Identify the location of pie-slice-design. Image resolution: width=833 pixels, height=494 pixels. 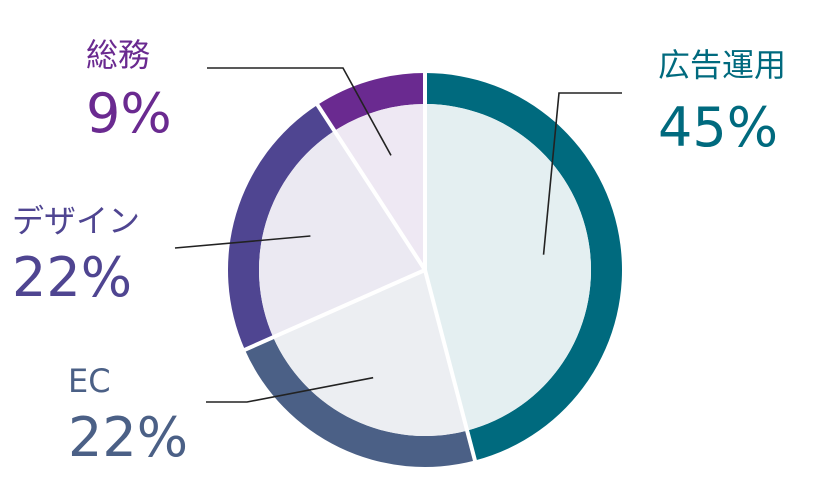
(342, 234).